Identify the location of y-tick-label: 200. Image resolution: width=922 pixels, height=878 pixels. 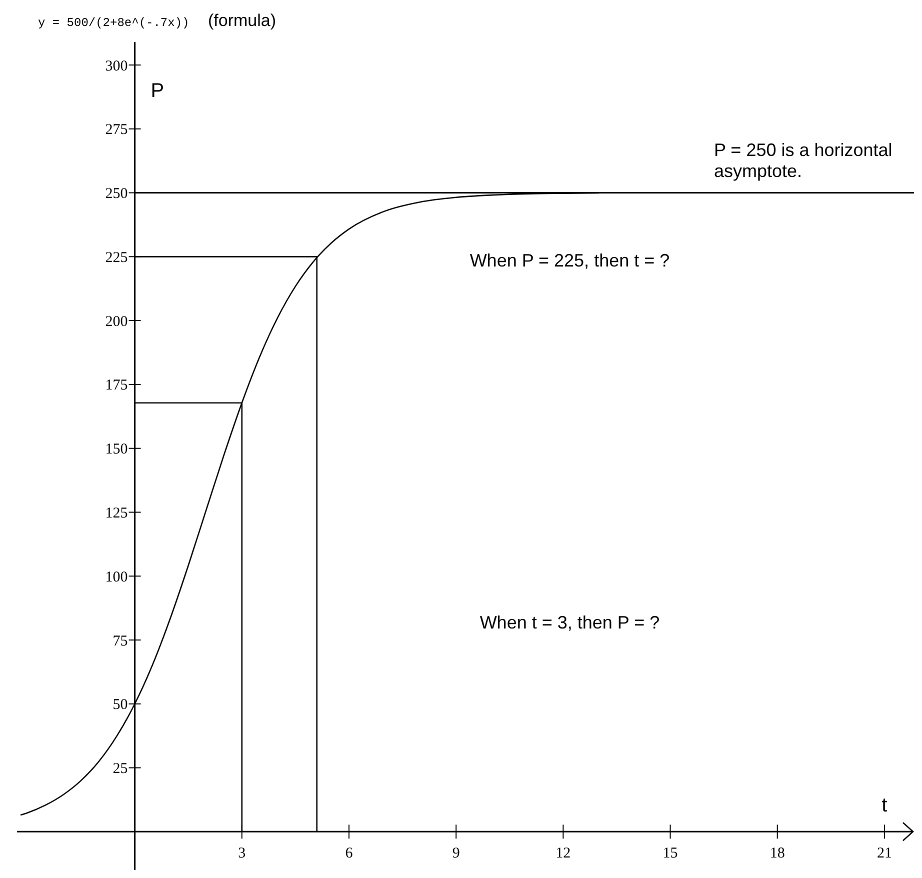
(116, 322).